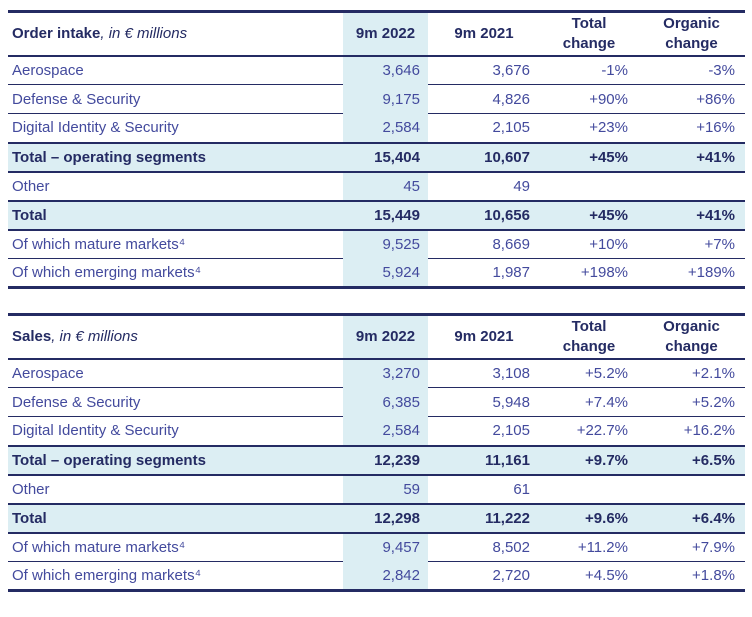 The image size is (752, 617). Describe the element at coordinates (385, 373) in the screenshot. I see `cell-9m-2022: 3,270` at that location.